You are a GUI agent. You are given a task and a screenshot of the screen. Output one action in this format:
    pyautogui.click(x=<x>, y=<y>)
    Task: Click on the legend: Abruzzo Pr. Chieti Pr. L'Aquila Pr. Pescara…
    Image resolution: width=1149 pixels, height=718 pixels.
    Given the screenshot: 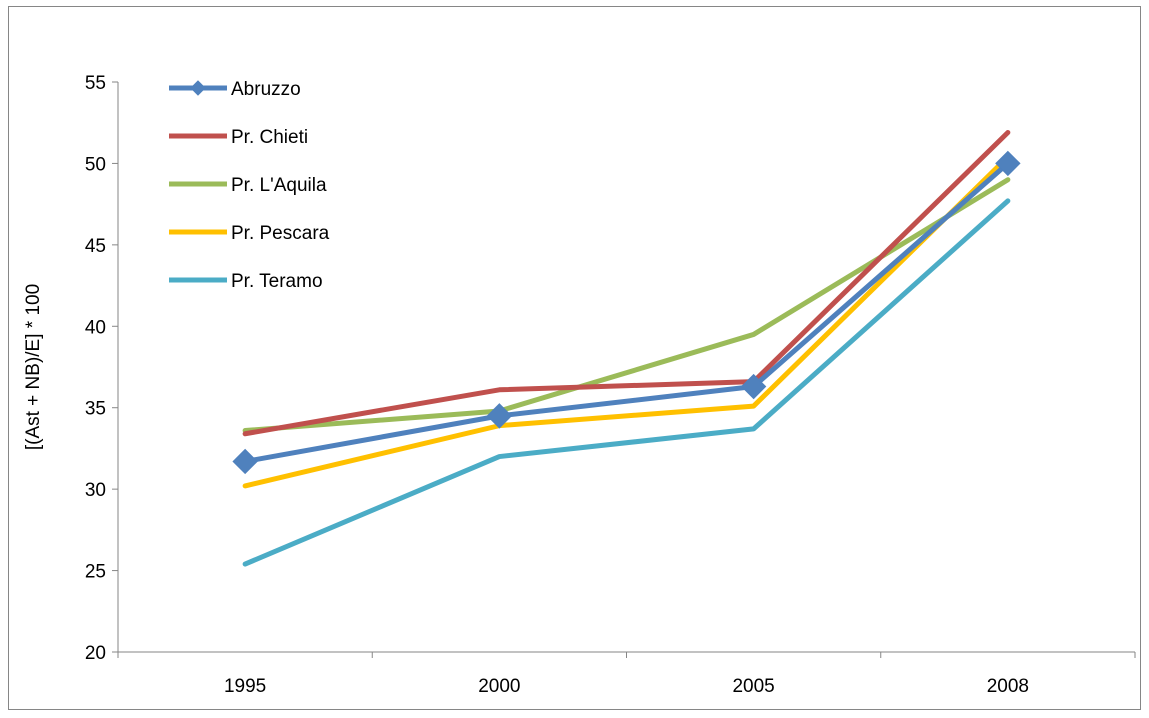 What is the action you would take?
    pyautogui.click(x=249, y=185)
    